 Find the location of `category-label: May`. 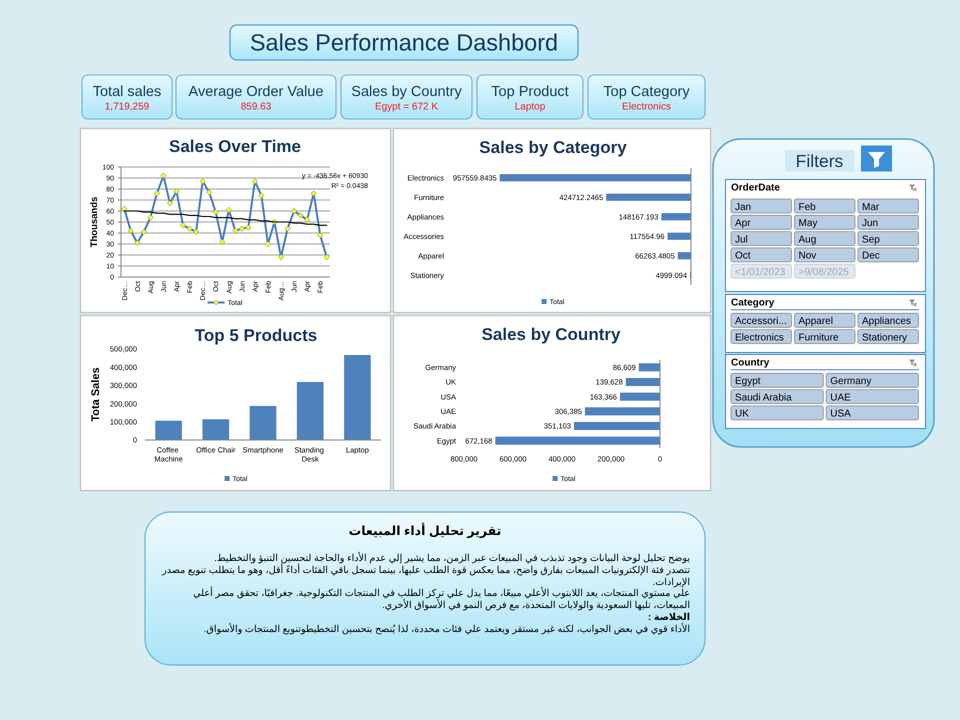

category-label: May is located at coordinates (808, 224).